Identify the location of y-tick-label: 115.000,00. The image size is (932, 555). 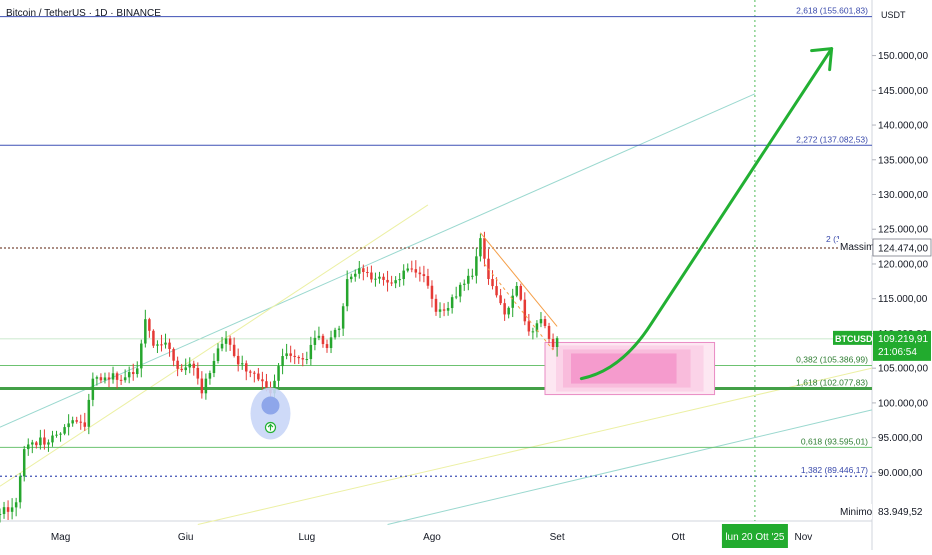
(903, 299).